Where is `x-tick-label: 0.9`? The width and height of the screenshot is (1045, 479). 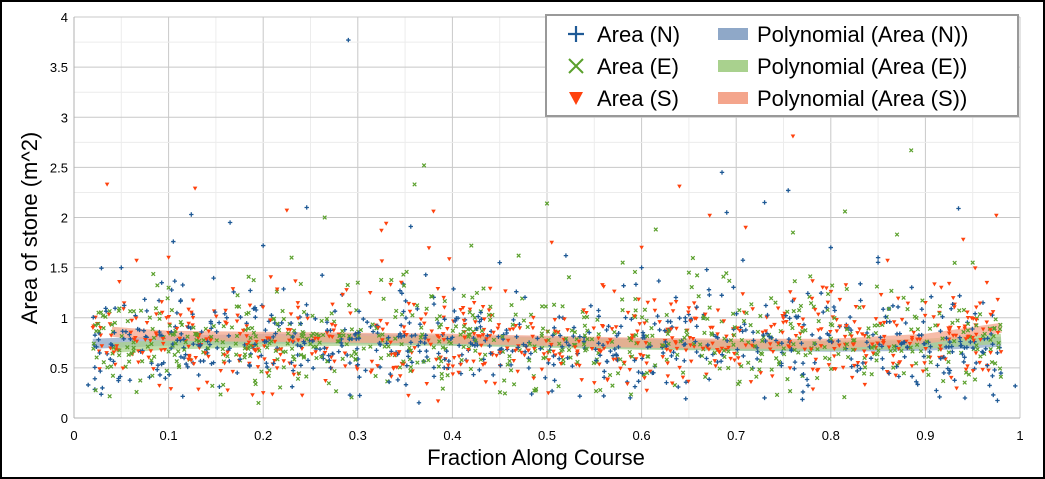 x-tick-label: 0.9 is located at coordinates (925, 435).